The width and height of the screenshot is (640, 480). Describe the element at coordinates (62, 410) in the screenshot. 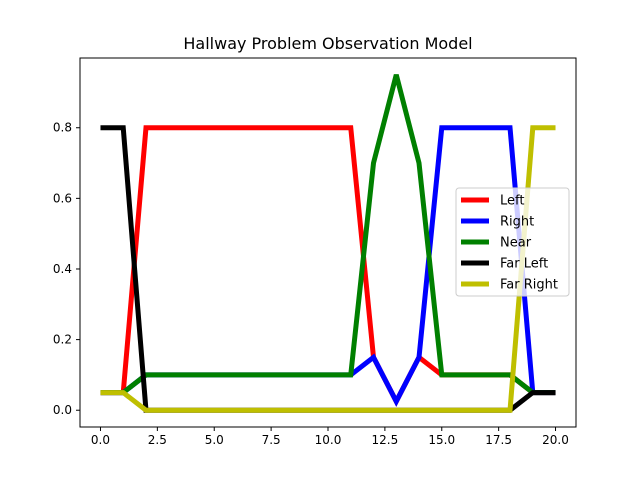

I see `y-tick-label: 0.0` at that location.